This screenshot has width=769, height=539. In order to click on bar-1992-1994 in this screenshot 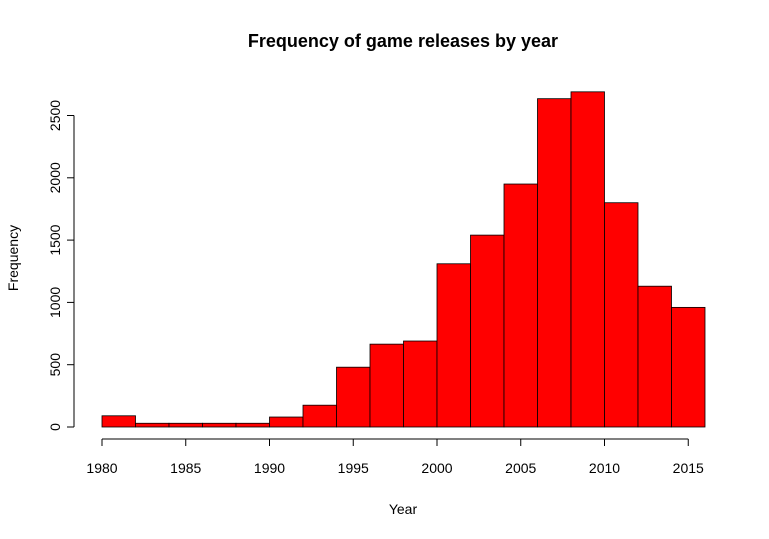, I will do `click(320, 416)`.